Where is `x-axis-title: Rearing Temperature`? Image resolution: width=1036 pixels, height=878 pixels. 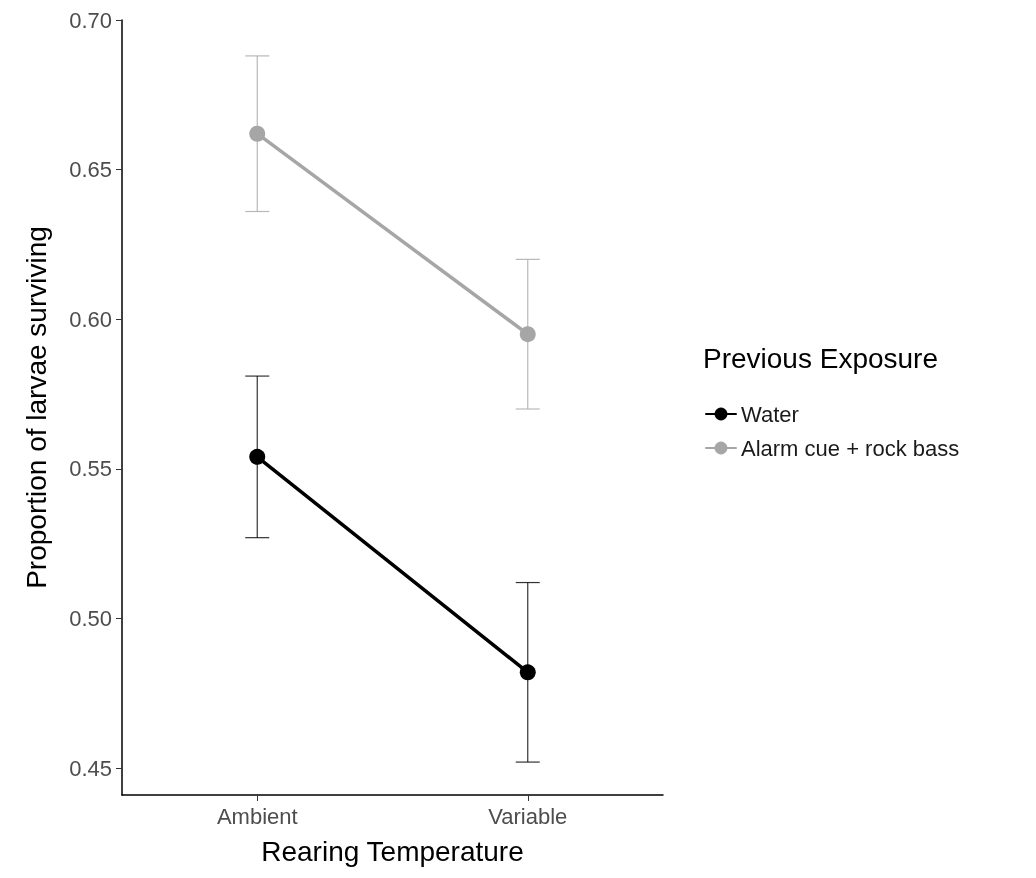
x-axis-title: Rearing Temperature is located at coordinates (392, 851).